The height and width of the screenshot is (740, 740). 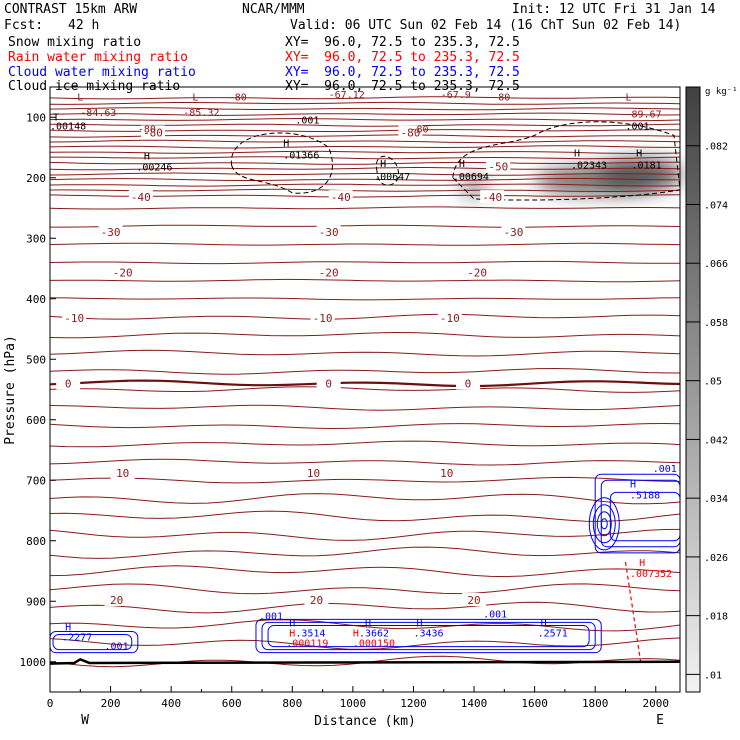 What do you see at coordinates (706, 389) in the screenshot?
I see `colorbar: .082 .074 .066 .058 .05 .042 .034 .026 .018 .01` at bounding box center [706, 389].